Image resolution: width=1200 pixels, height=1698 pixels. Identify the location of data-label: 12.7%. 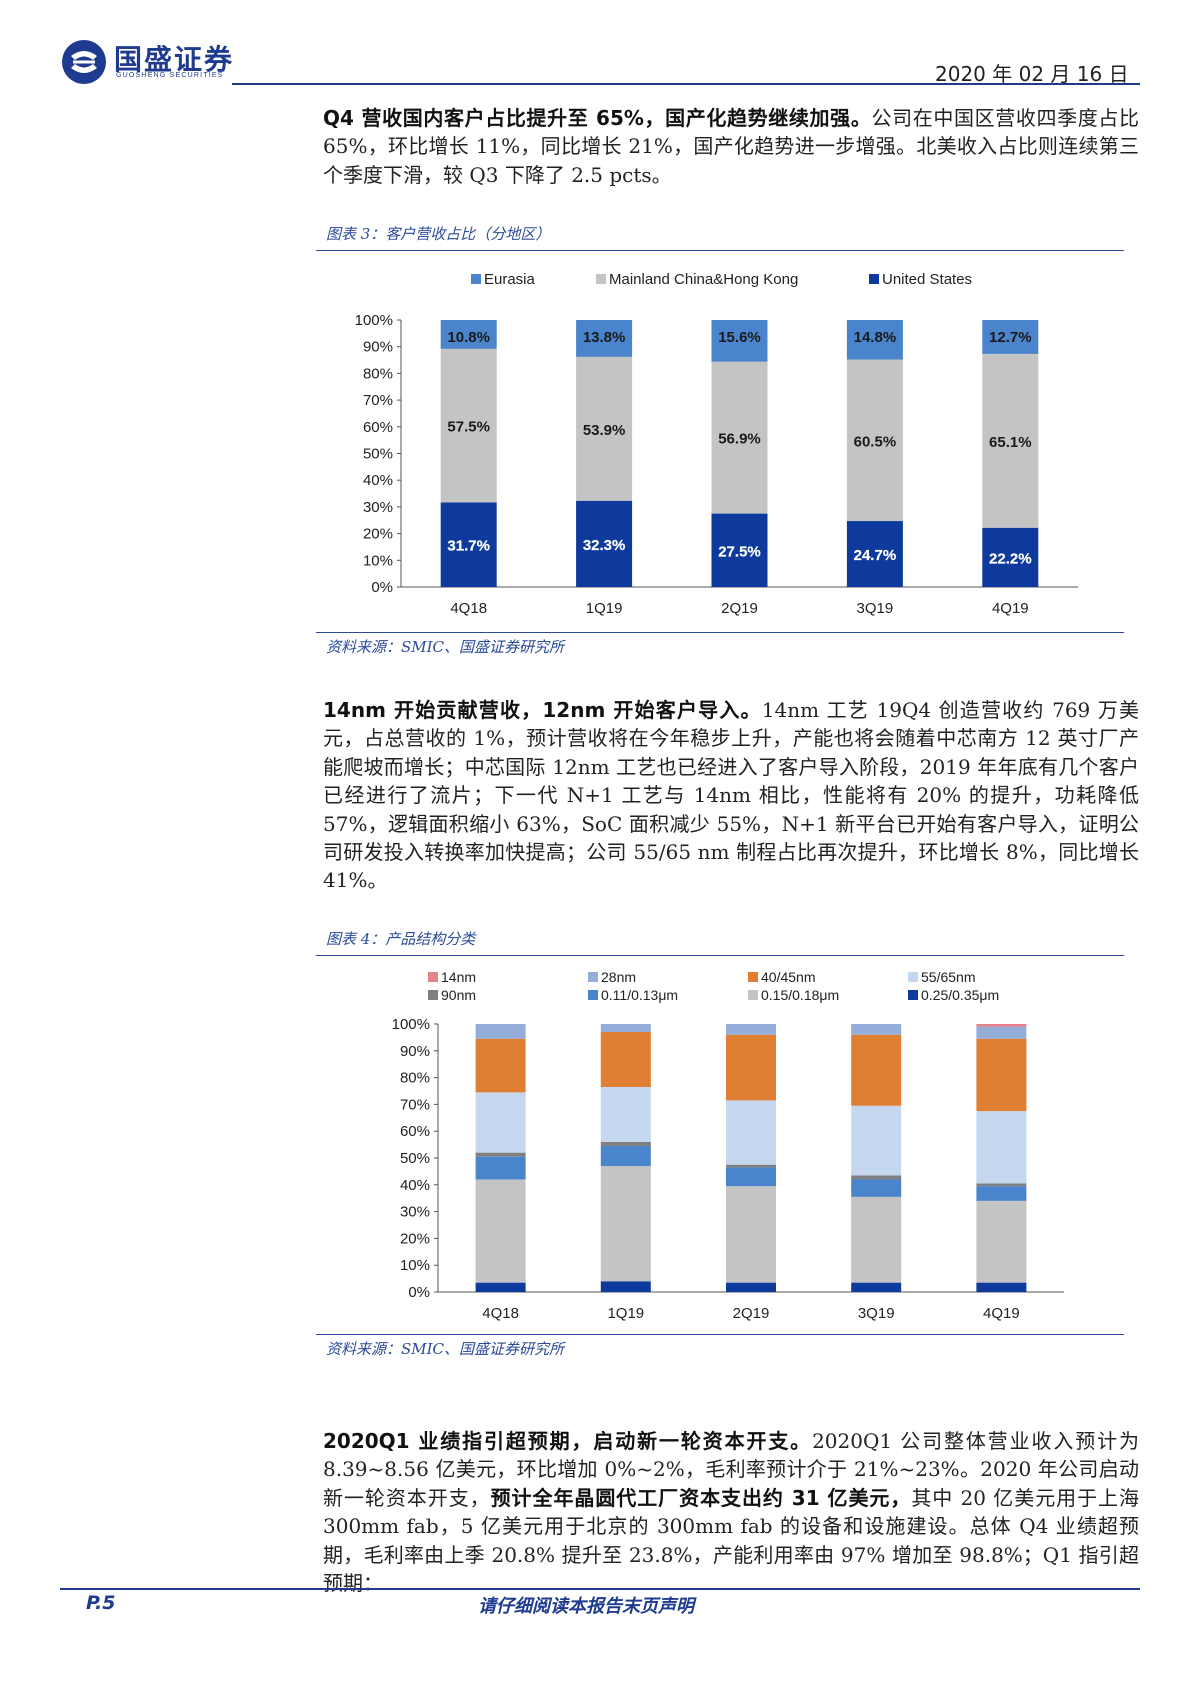
(1010, 337).